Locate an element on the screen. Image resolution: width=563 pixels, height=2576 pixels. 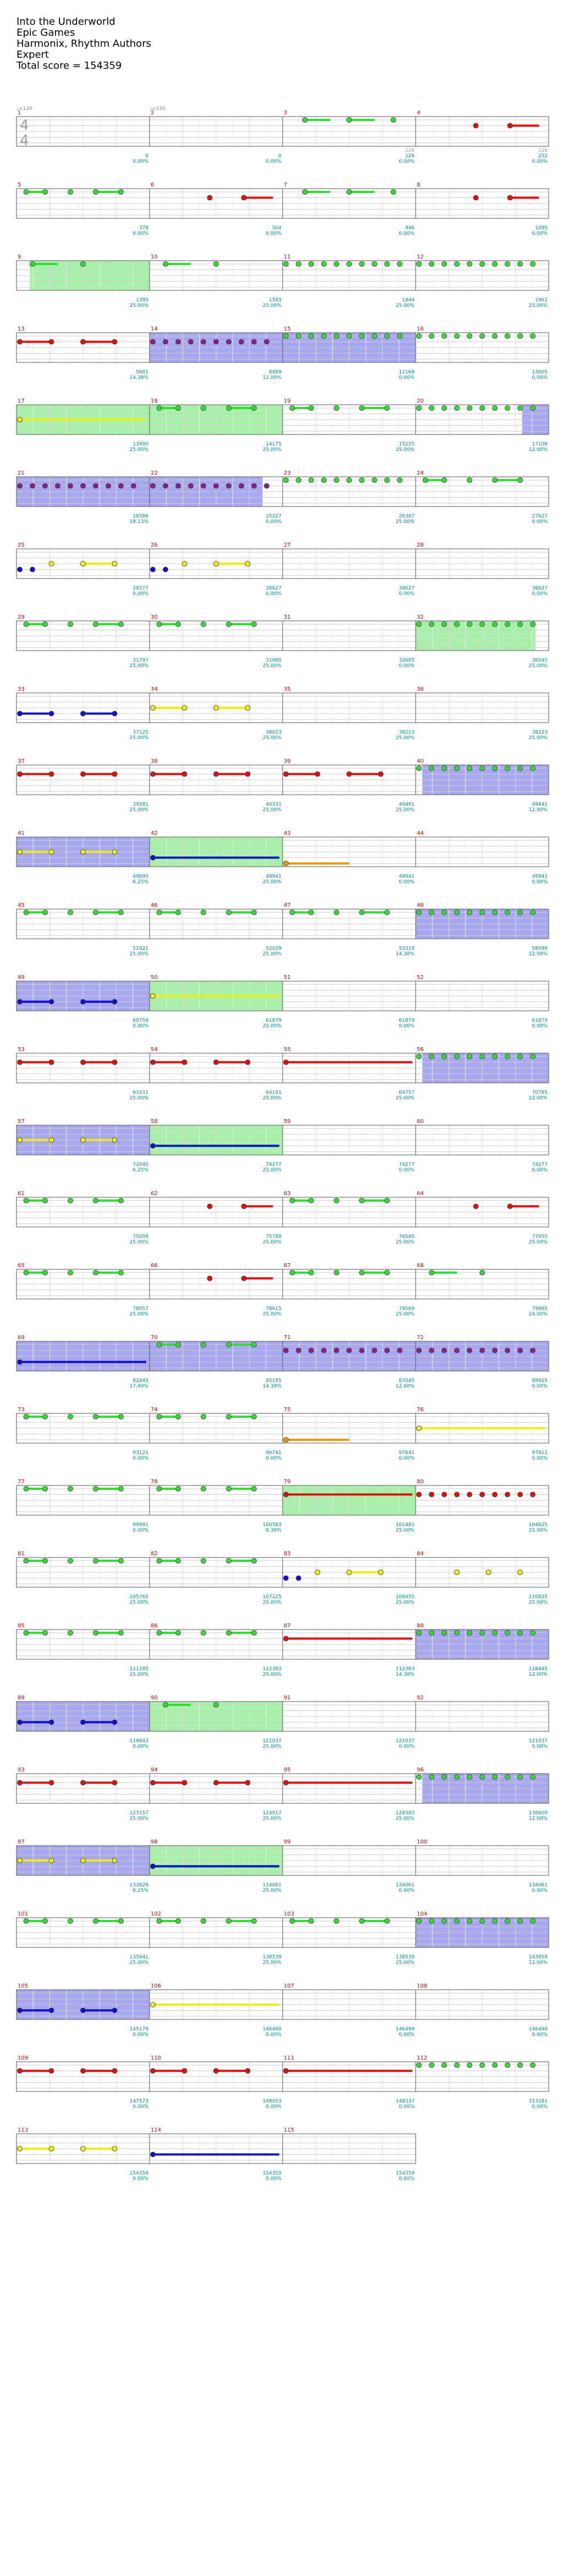
measure-number: 19 is located at coordinates (287, 401).